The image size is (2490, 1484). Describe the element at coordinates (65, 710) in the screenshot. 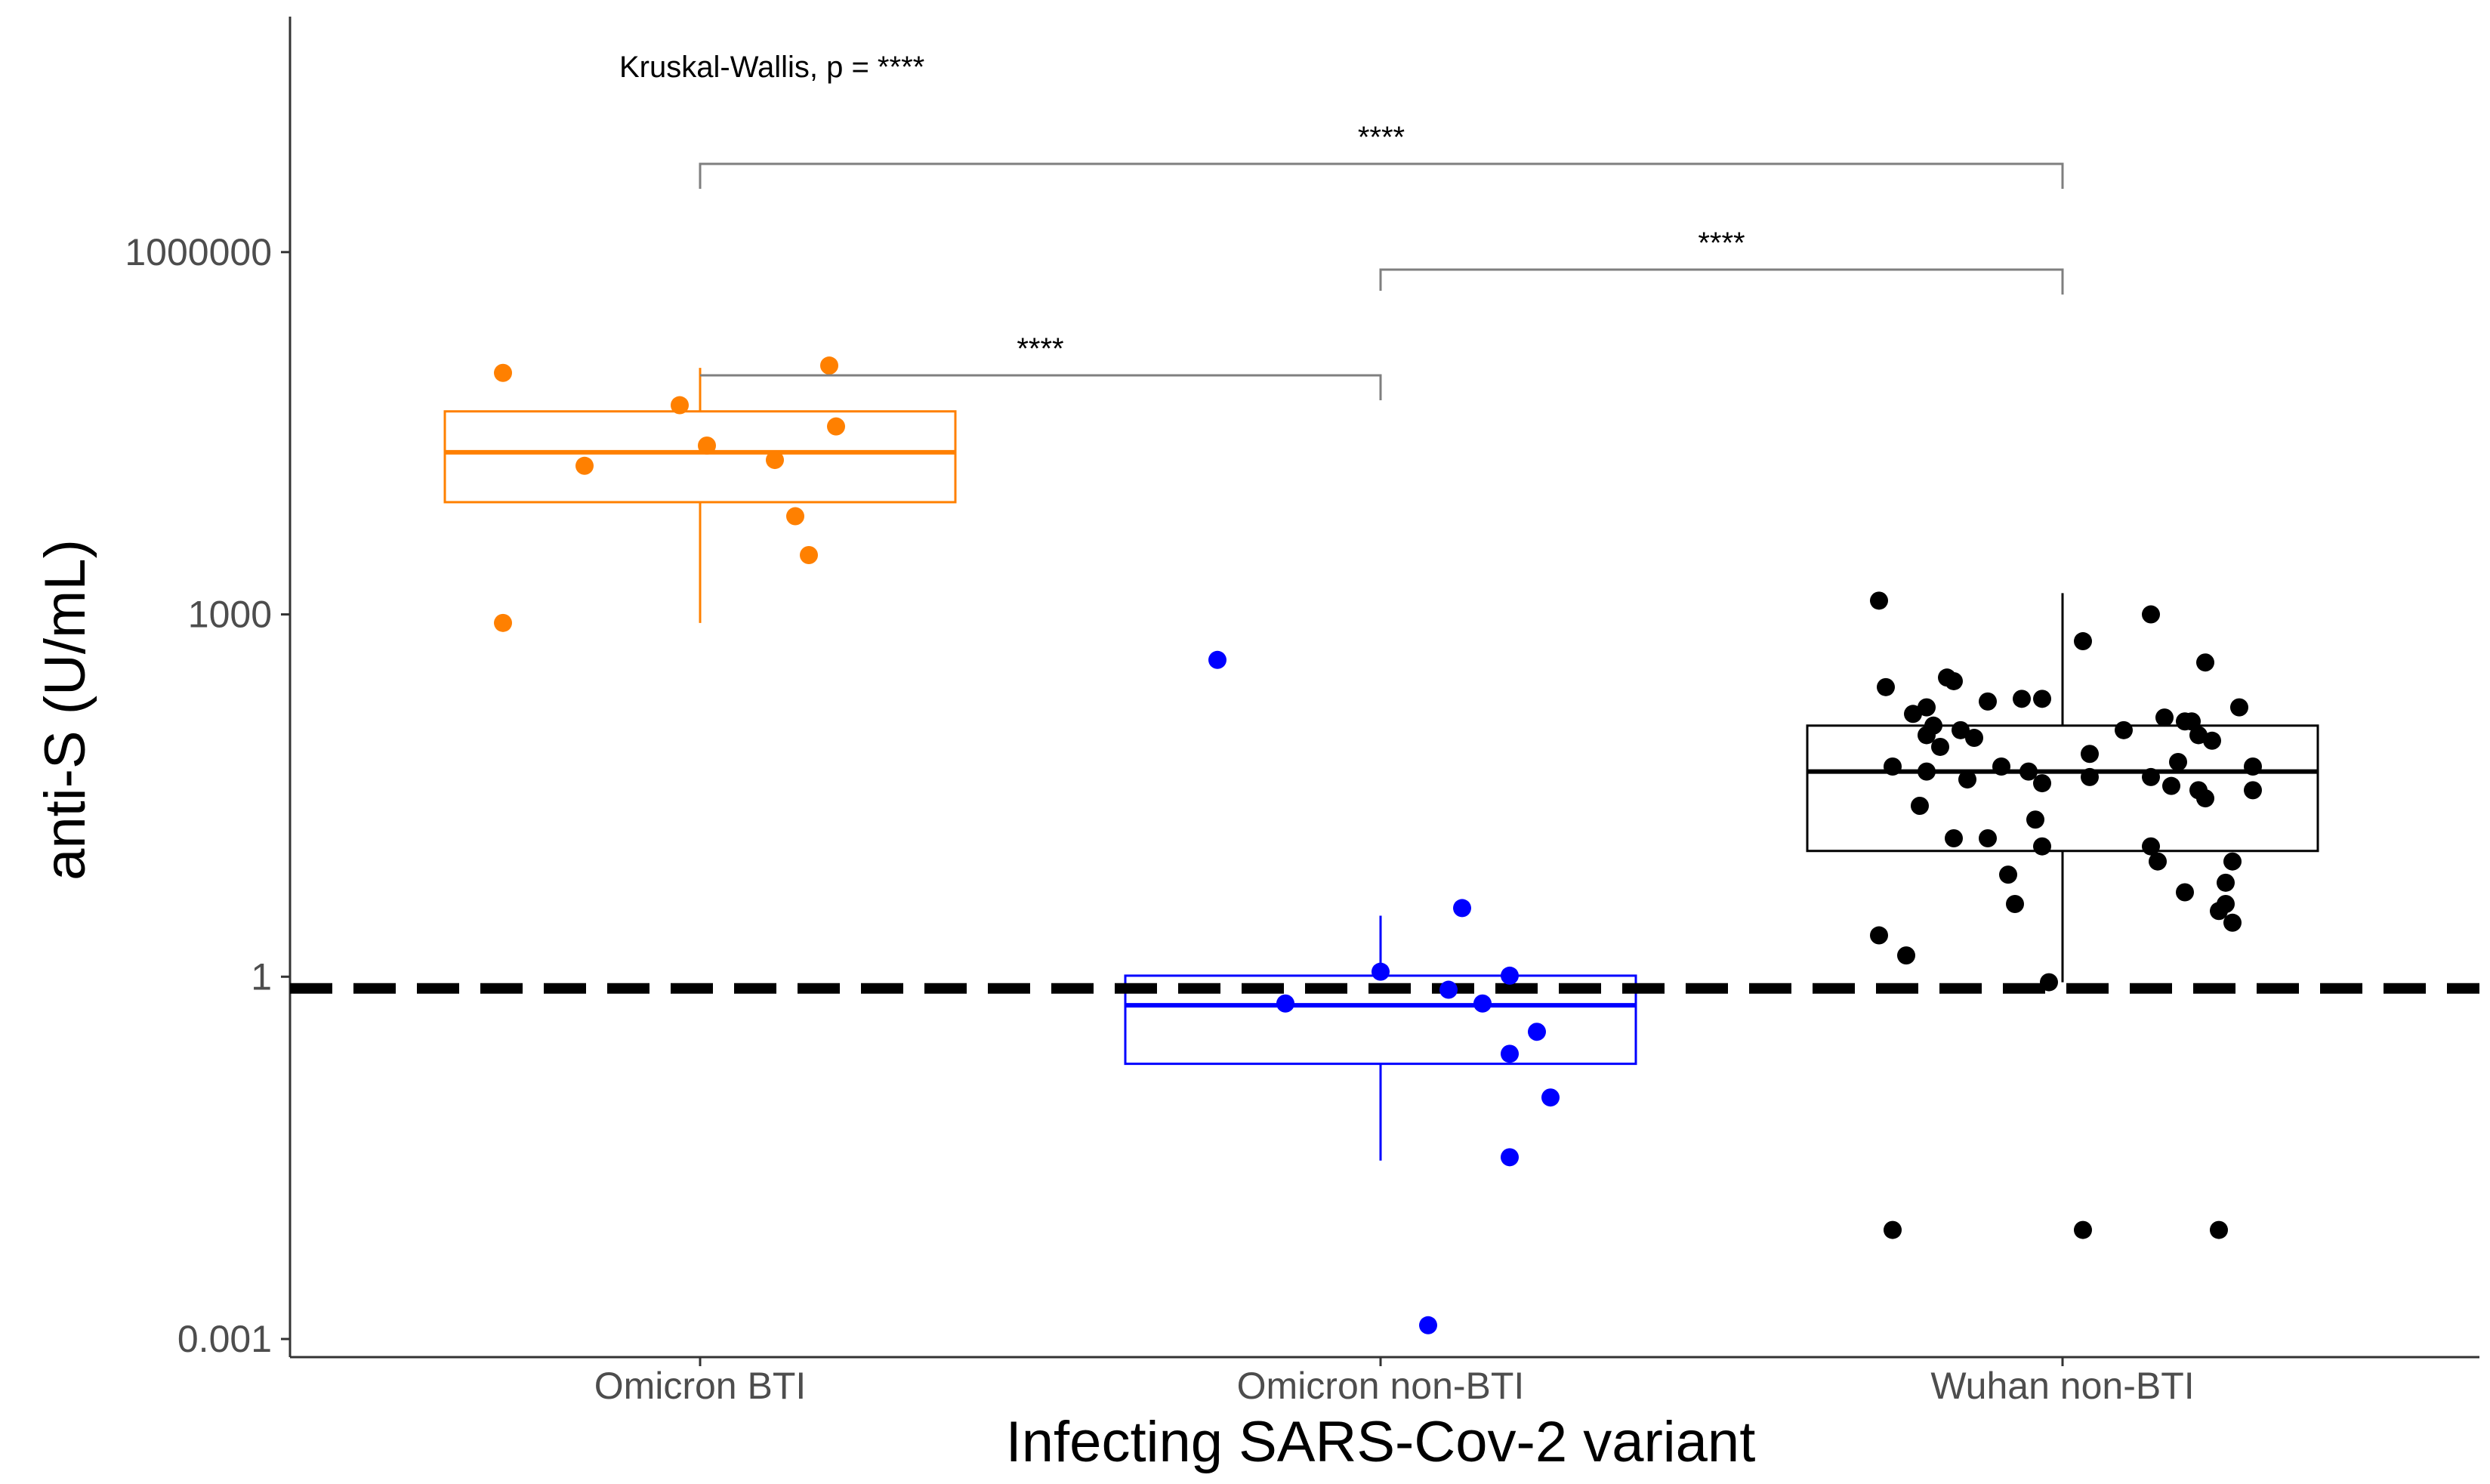

I see `y-axis-title: anti-S (U/mL)` at that location.